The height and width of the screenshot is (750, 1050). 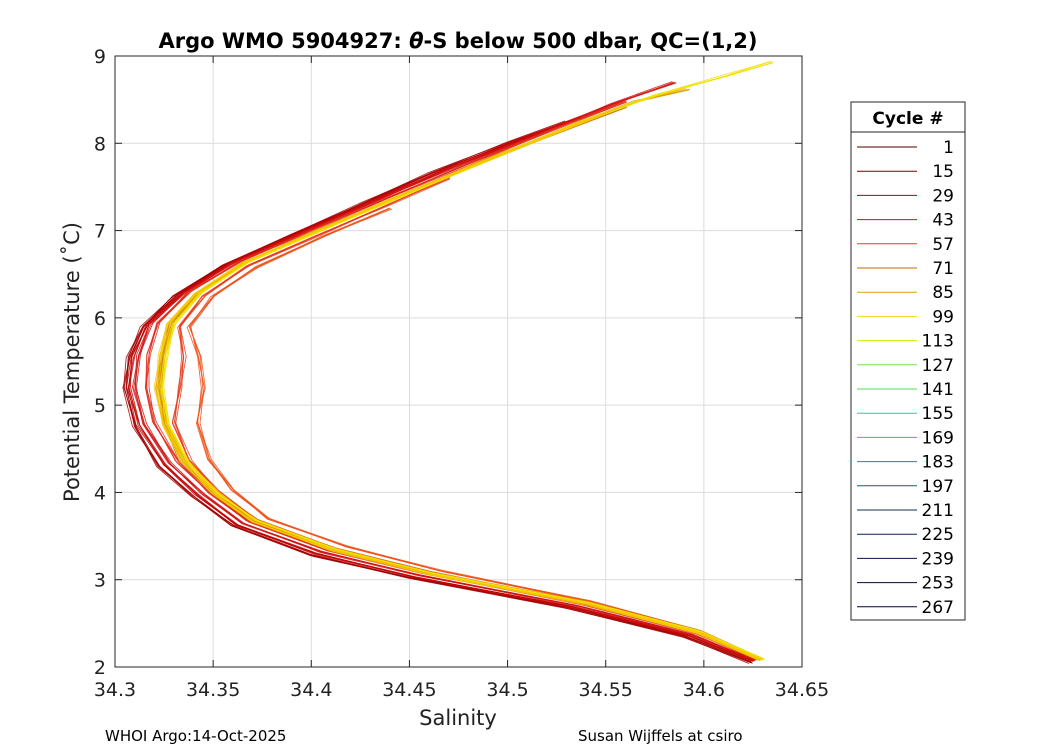 I want to click on legend-label: 141, so click(x=938, y=390).